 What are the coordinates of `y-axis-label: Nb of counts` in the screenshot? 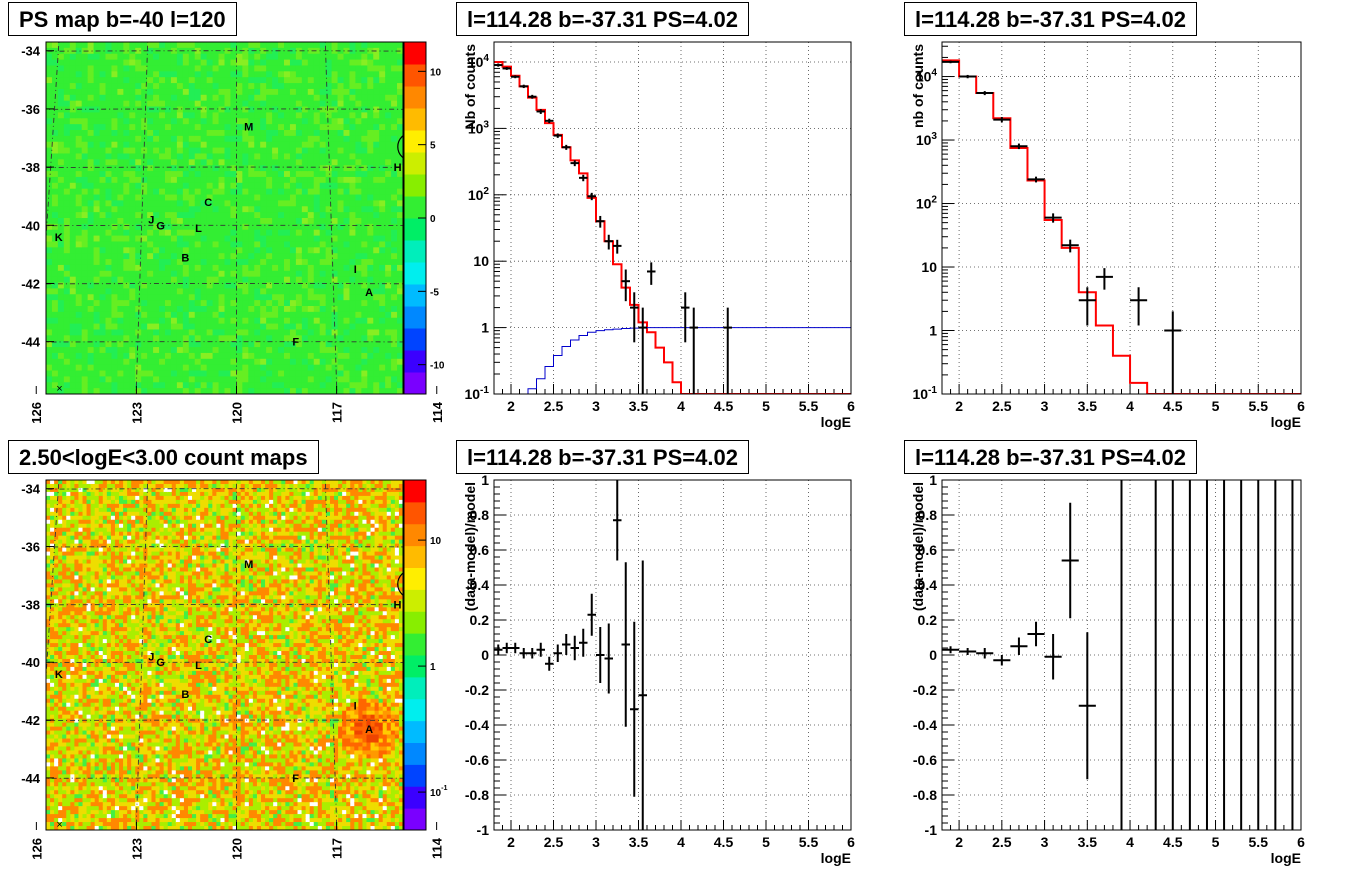 It's located at (470, 87).